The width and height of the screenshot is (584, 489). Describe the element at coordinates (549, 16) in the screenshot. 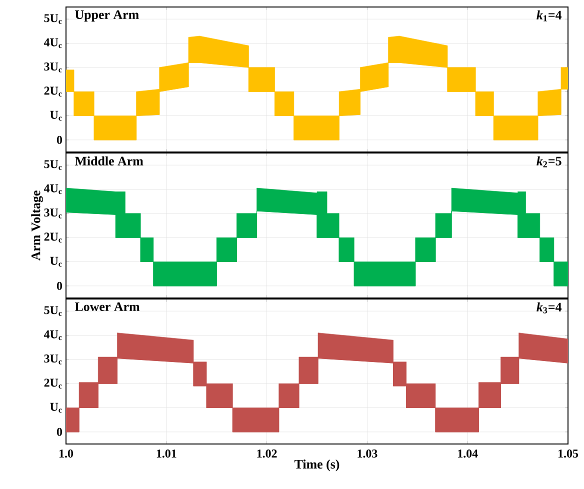

I see `annotation: k$_{1}$=4` at that location.